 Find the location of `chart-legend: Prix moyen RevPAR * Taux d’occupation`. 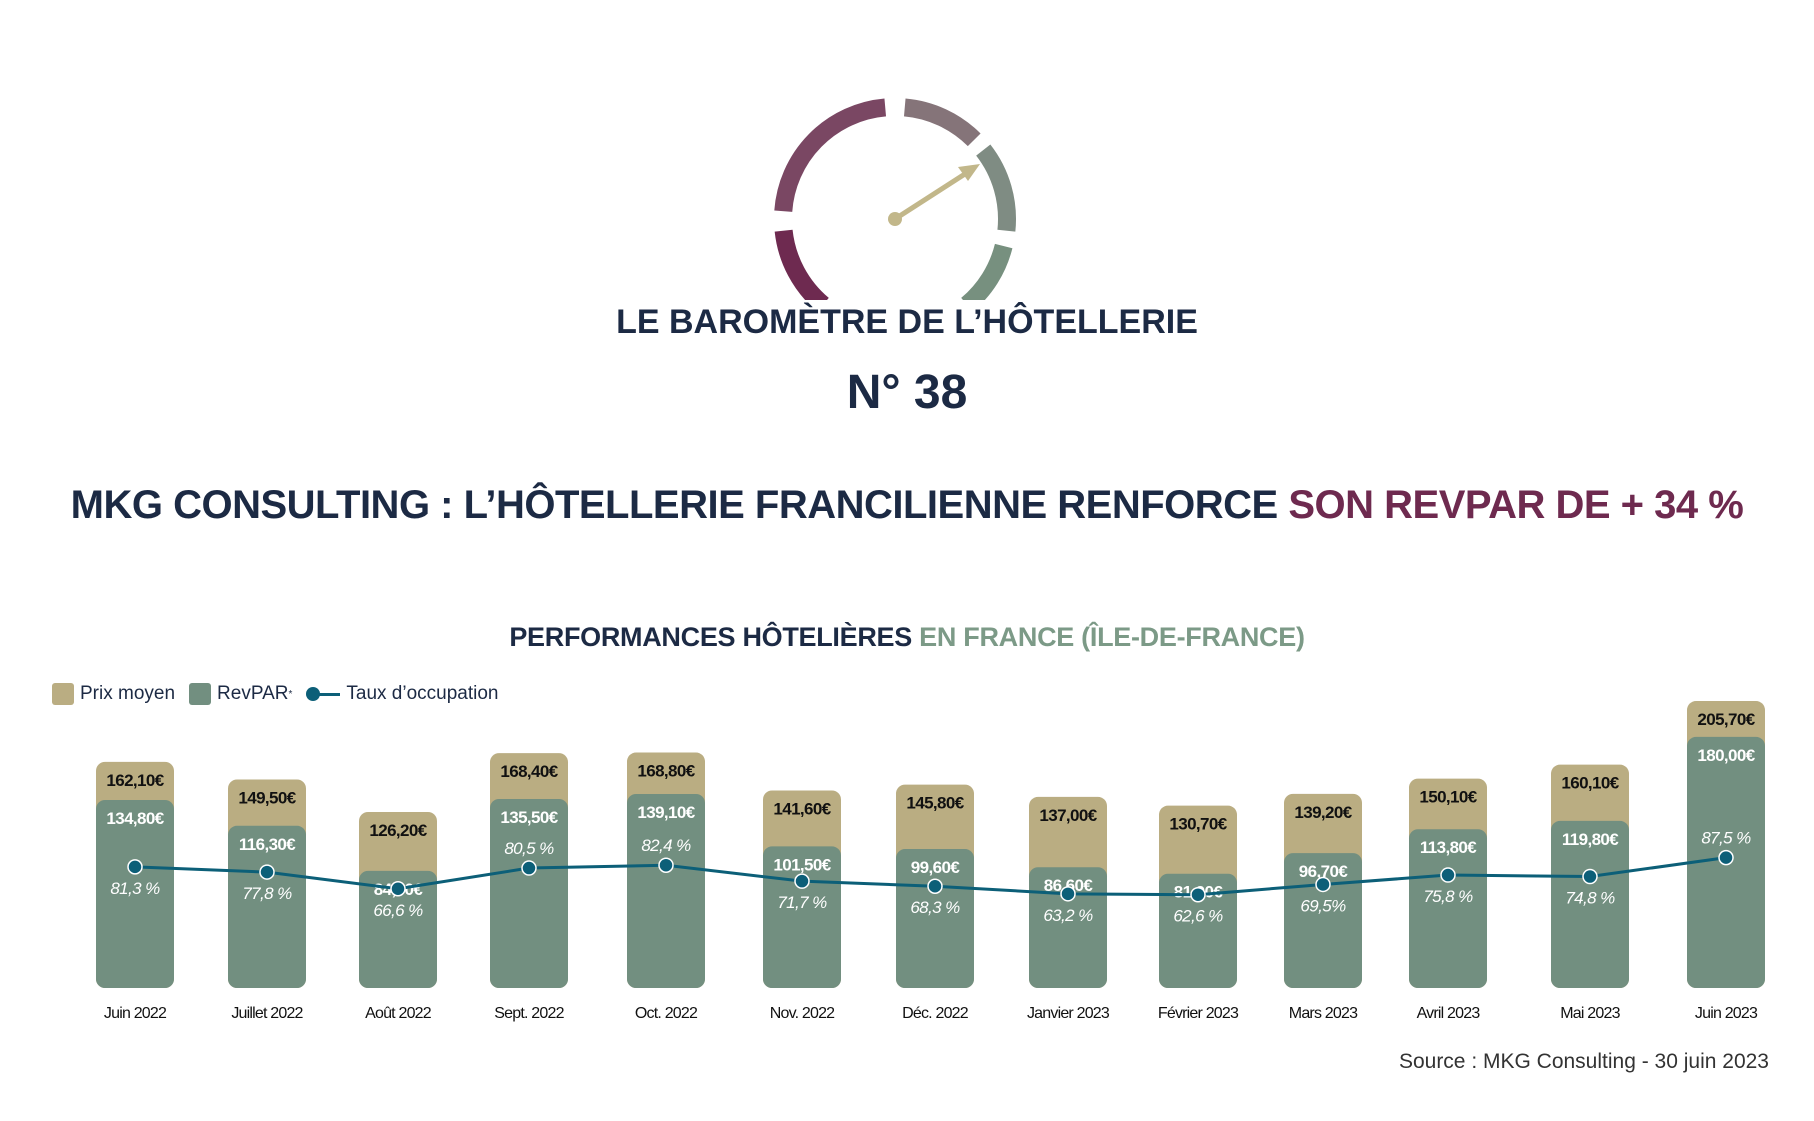

chart-legend: Prix moyen RevPAR * Taux d’occupation is located at coordinates (282, 694).